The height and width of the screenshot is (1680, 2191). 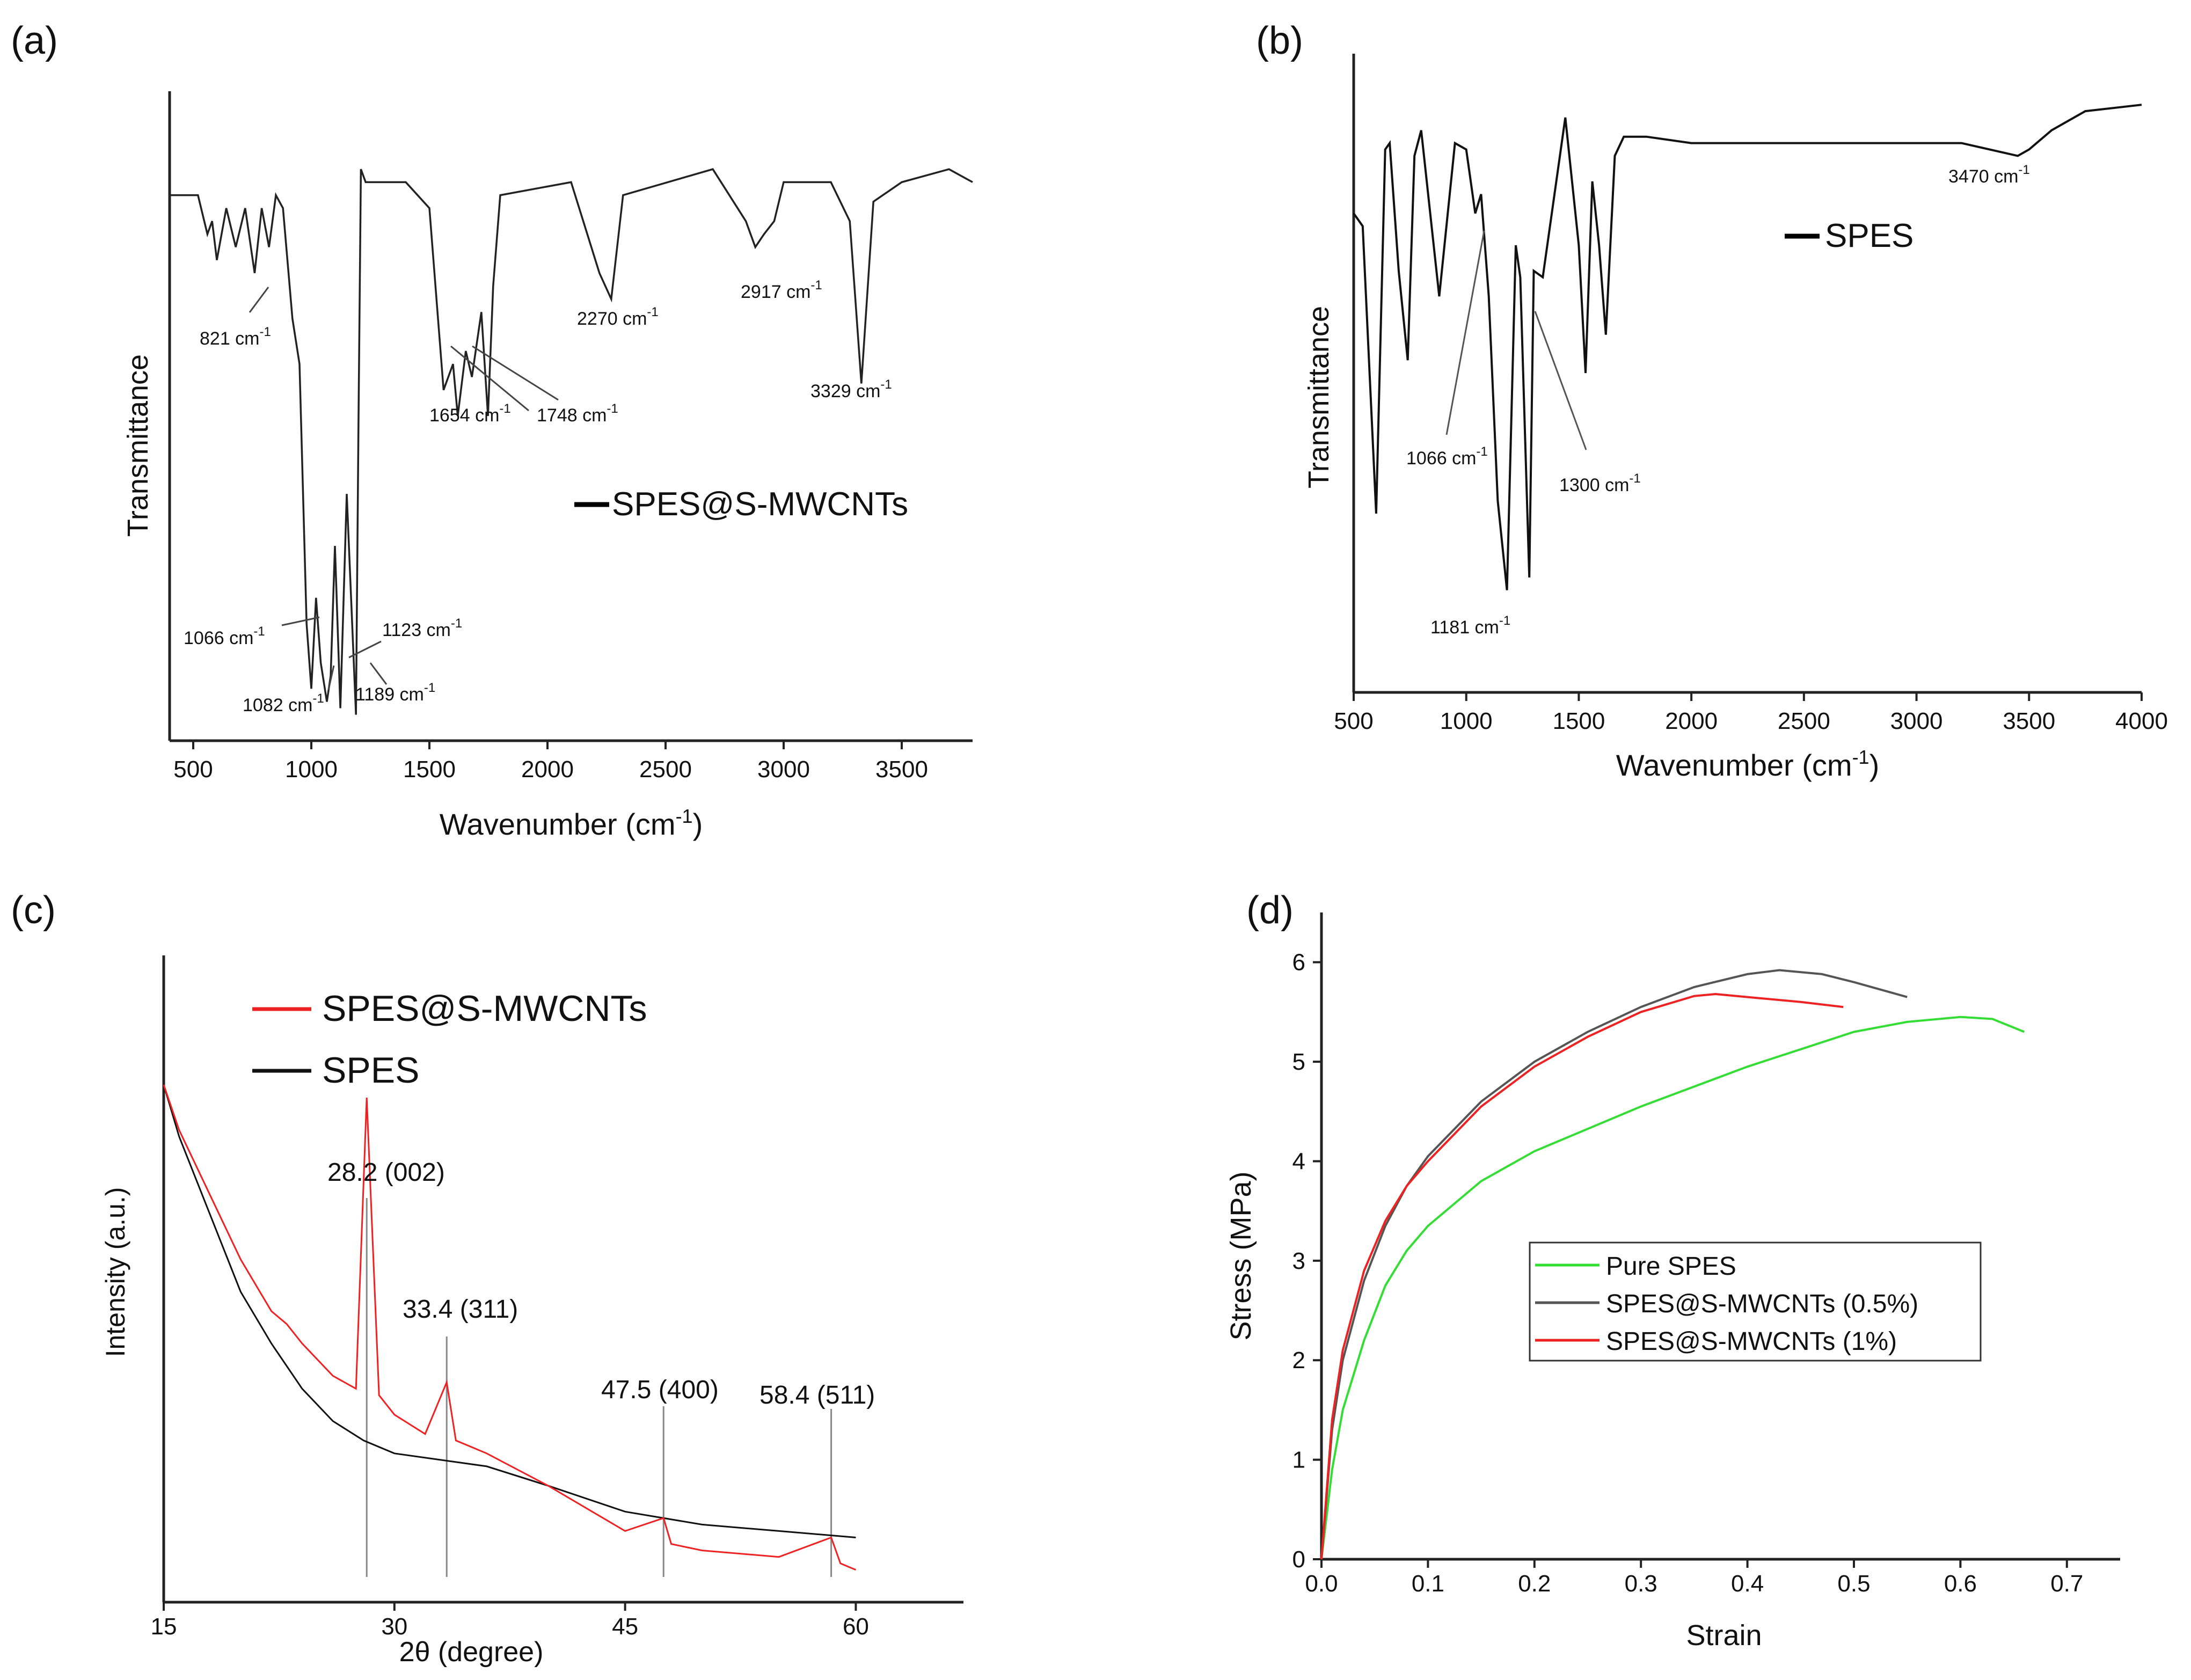 What do you see at coordinates (1298, 1062) in the screenshot?
I see `panel-d-y-tick-label-5: 5` at bounding box center [1298, 1062].